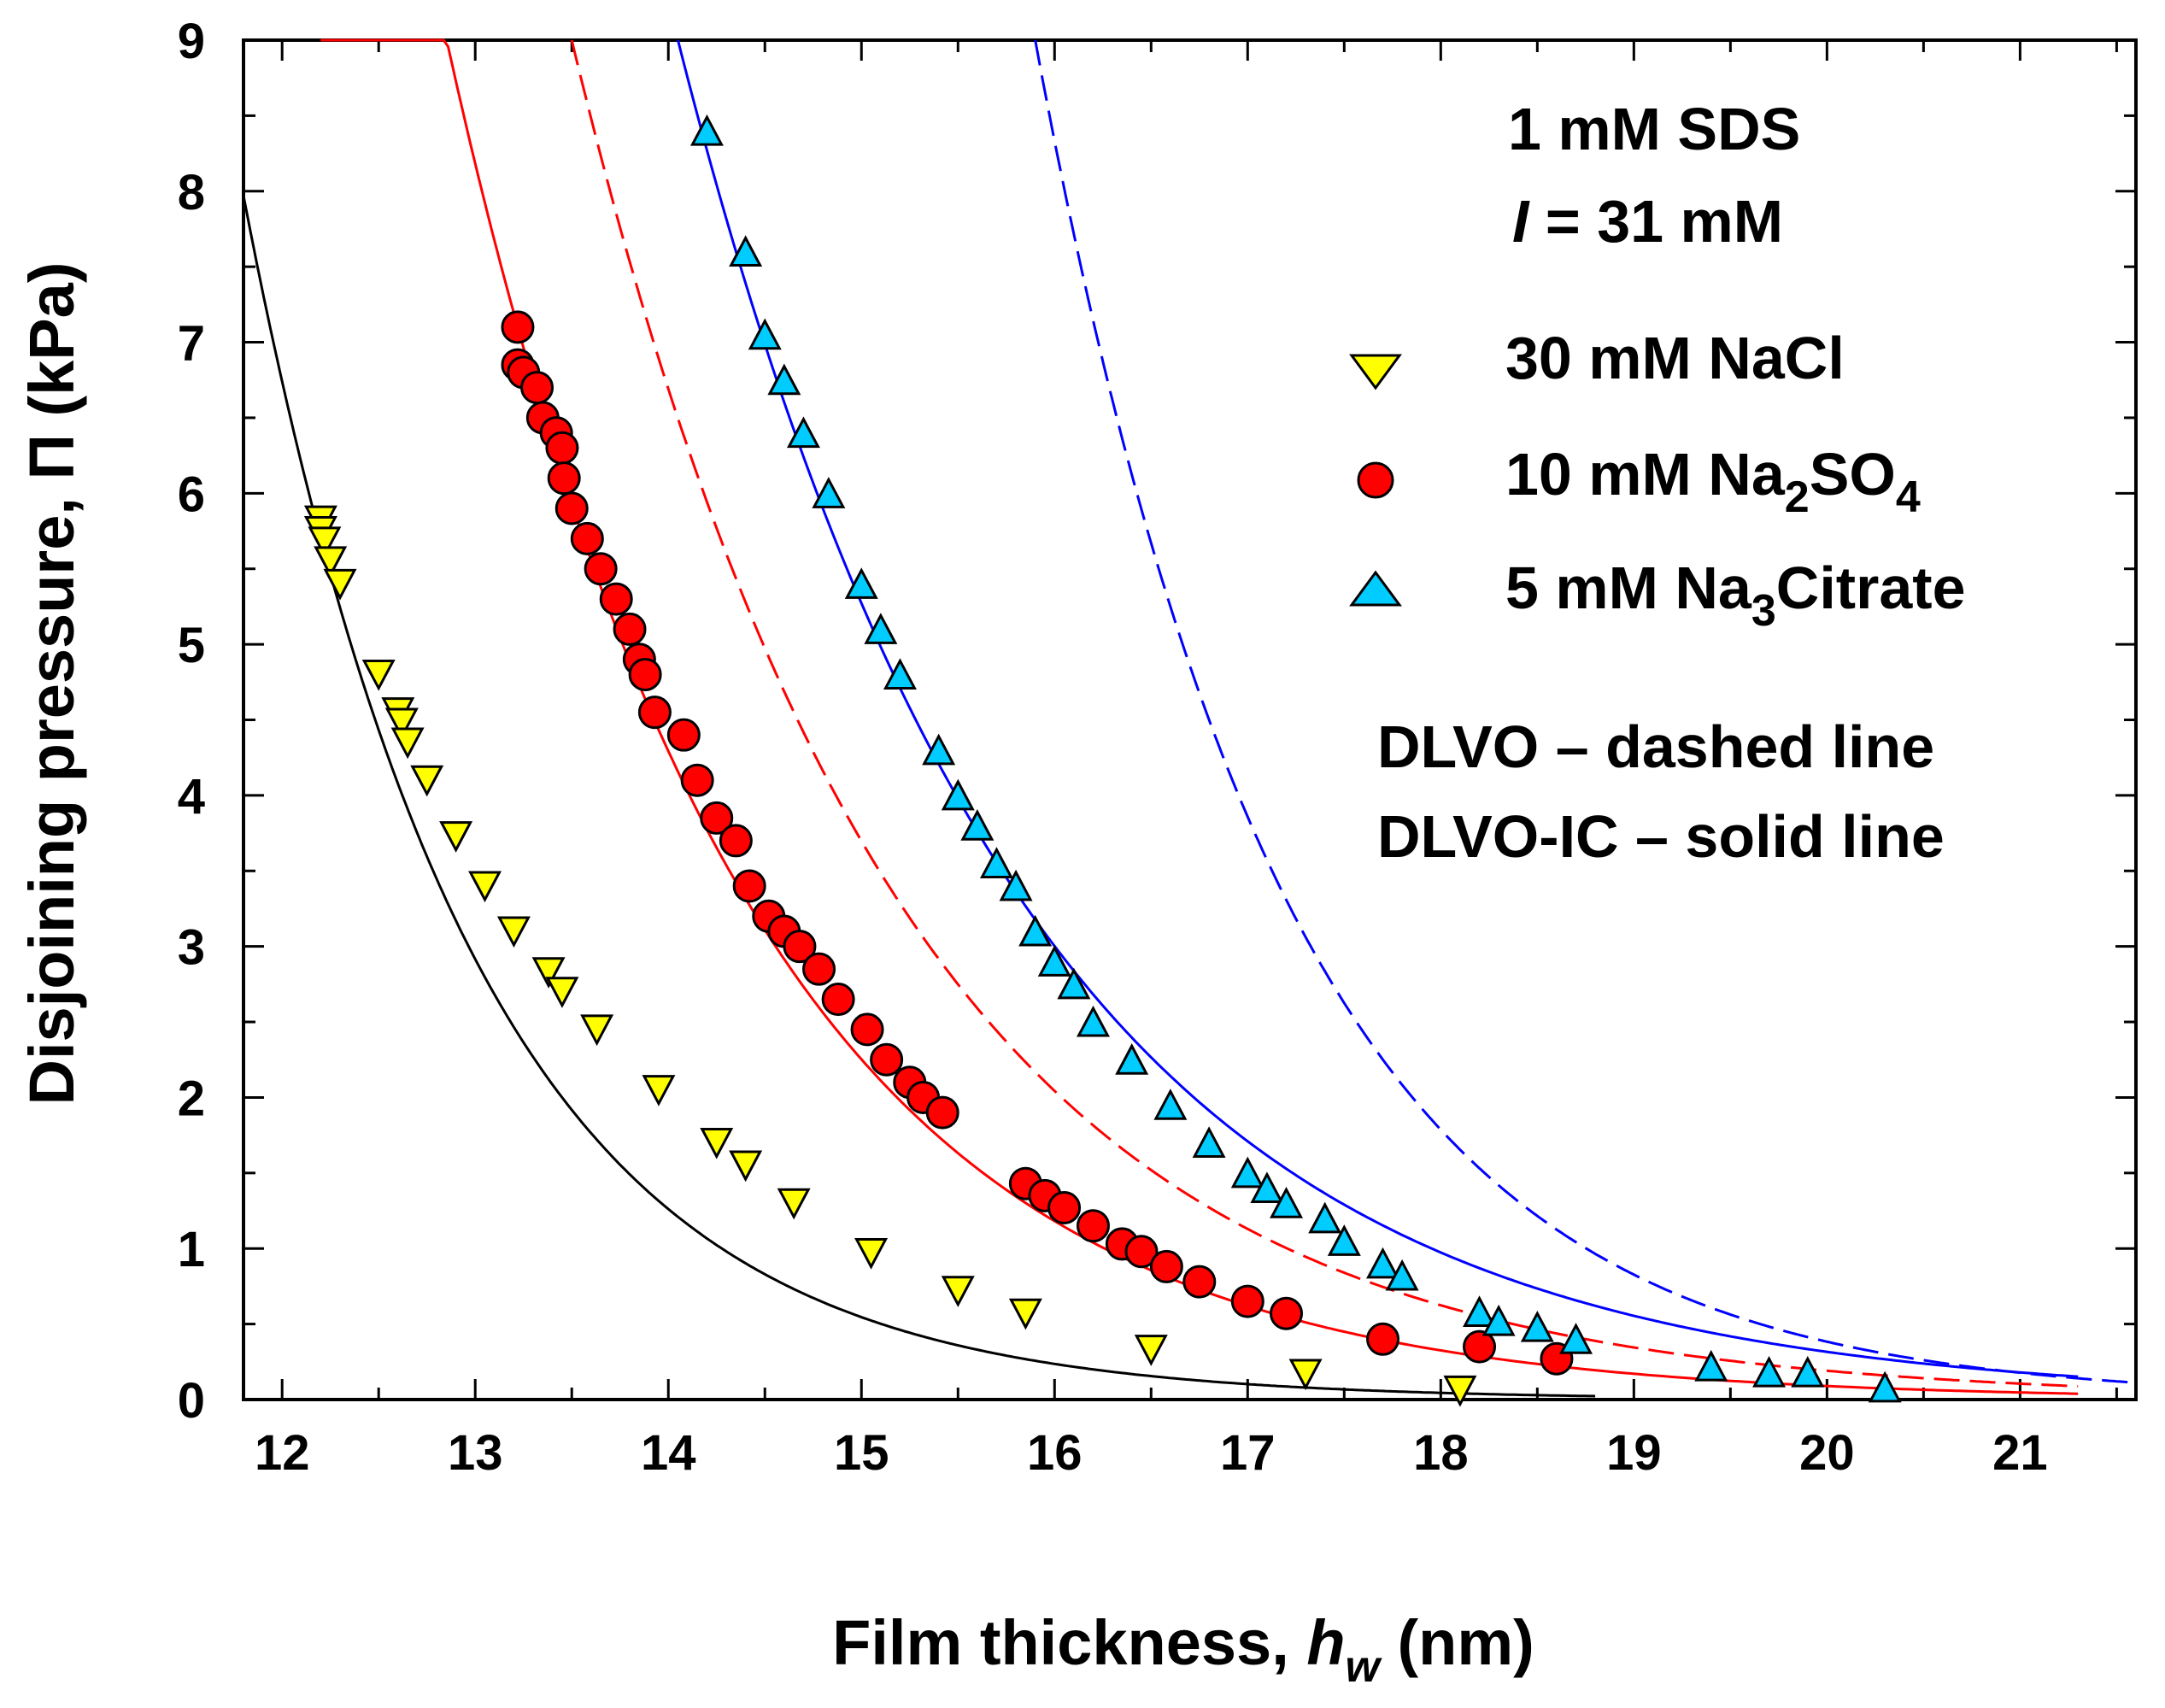 Image resolution: width=2165 pixels, height=1708 pixels. Describe the element at coordinates (191, 1098) in the screenshot. I see `y-tick-label: 2` at that location.